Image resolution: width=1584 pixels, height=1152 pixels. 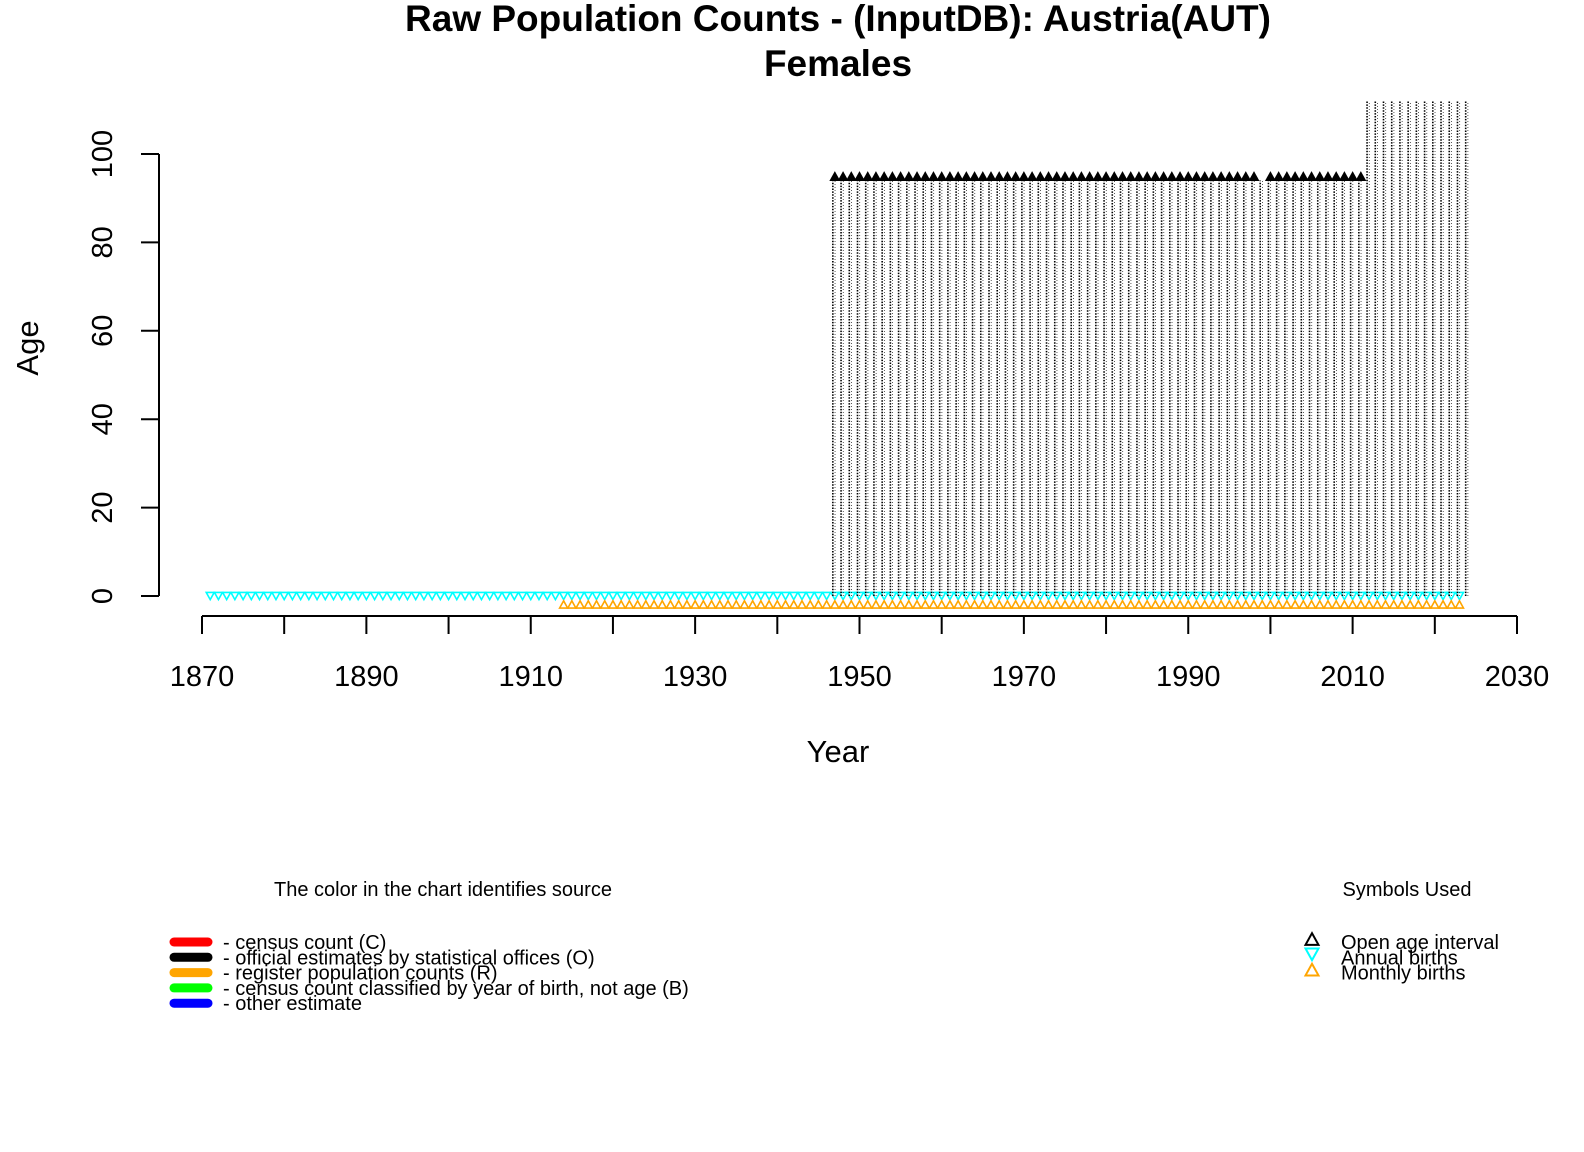 I want to click on y-tick-label: 0, so click(x=103, y=596).